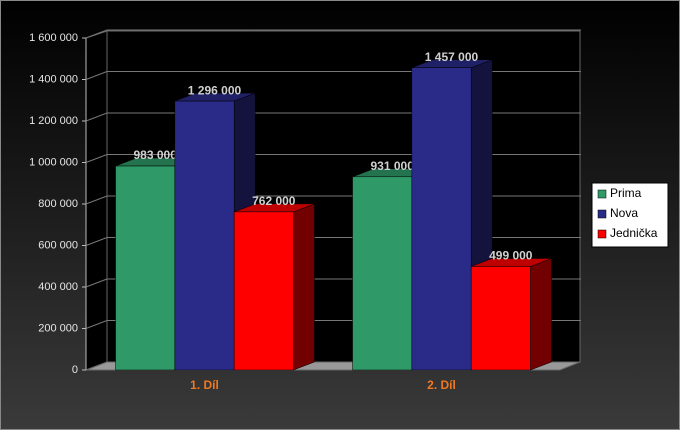 Image resolution: width=680 pixels, height=430 pixels. What do you see at coordinates (274, 201) in the screenshot?
I see `value-label: 762 000` at bounding box center [274, 201].